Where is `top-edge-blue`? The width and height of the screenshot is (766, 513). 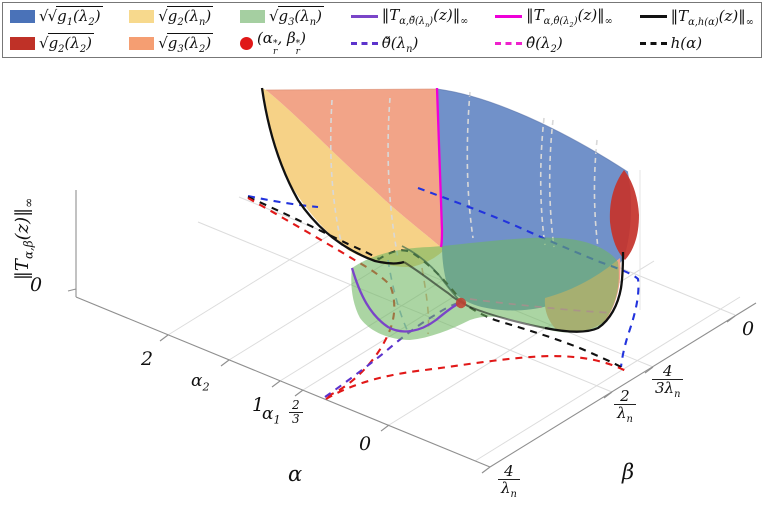 top-edge-blue is located at coordinates (532, 130).